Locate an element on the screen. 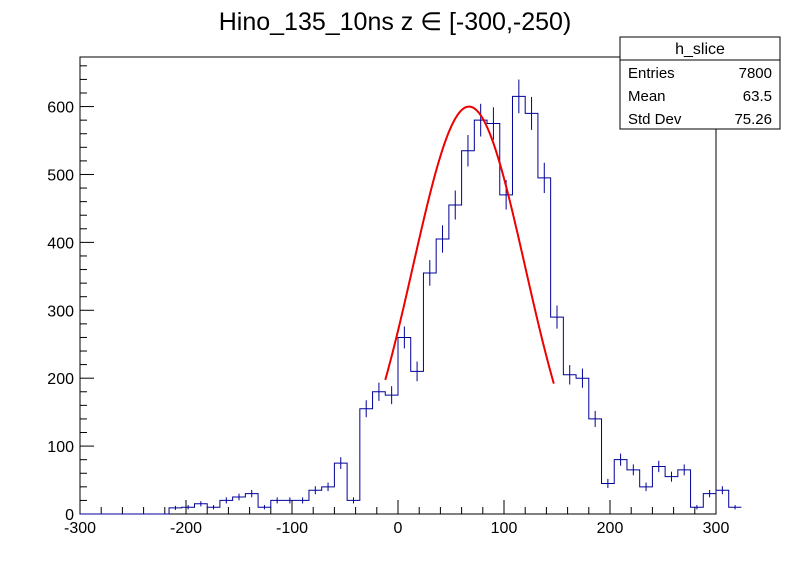 Image resolution: width=796 pixels, height=572 pixels. y-tick-label: 400 is located at coordinates (60, 243).